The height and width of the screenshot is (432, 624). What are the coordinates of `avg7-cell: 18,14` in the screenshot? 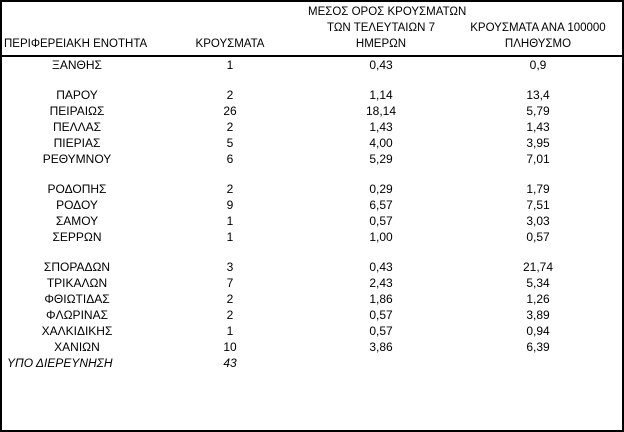 It's located at (381, 111).